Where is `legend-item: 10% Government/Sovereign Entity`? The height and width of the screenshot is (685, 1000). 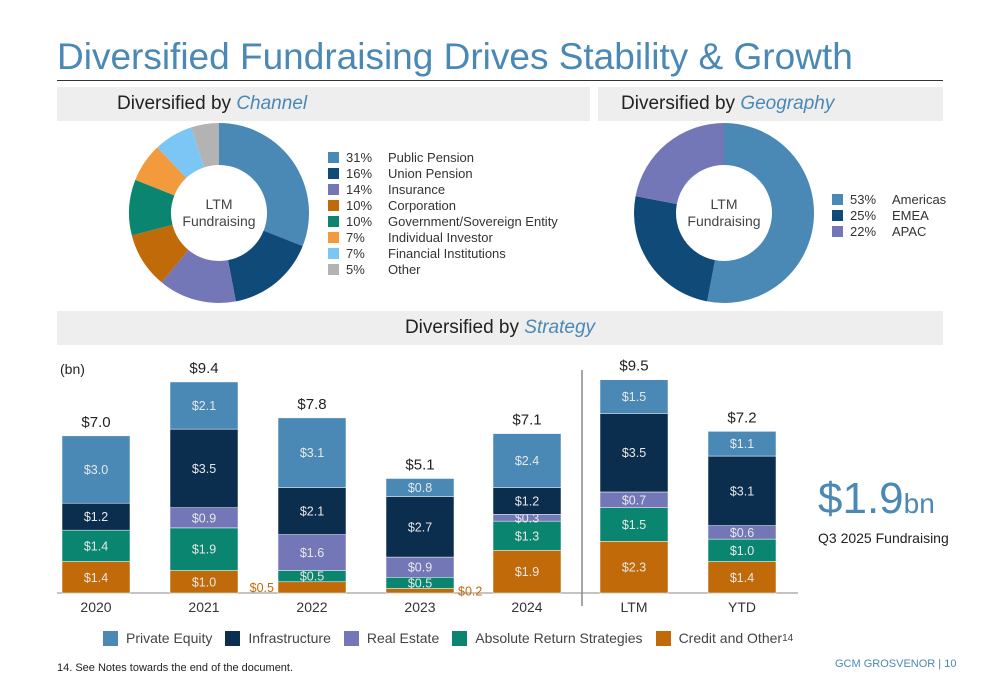 legend-item: 10% Government/Sovereign Entity is located at coordinates (443, 221).